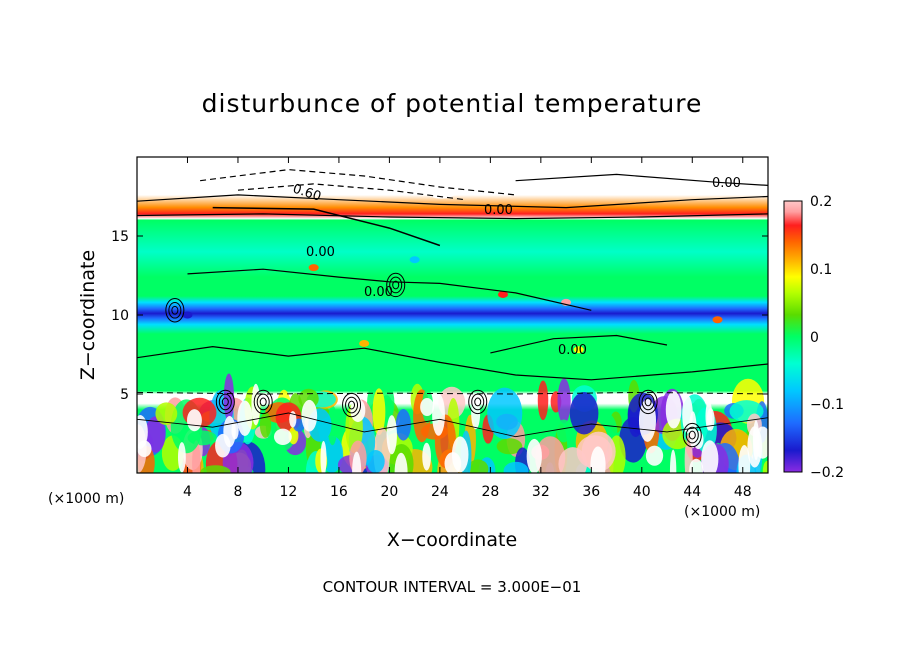 This screenshot has width=904, height=654. What do you see at coordinates (88, 315) in the screenshot?
I see `y-axis-label: Z−coordinate` at bounding box center [88, 315].